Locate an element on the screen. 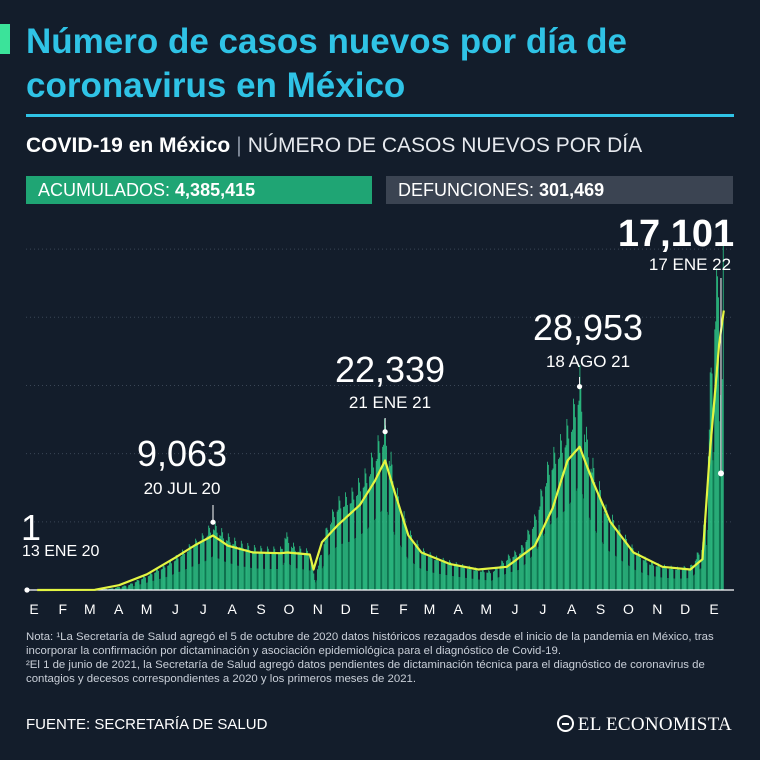 The height and width of the screenshot is (760, 760). annotation-date: 21 ENE 21 is located at coordinates (390, 402).